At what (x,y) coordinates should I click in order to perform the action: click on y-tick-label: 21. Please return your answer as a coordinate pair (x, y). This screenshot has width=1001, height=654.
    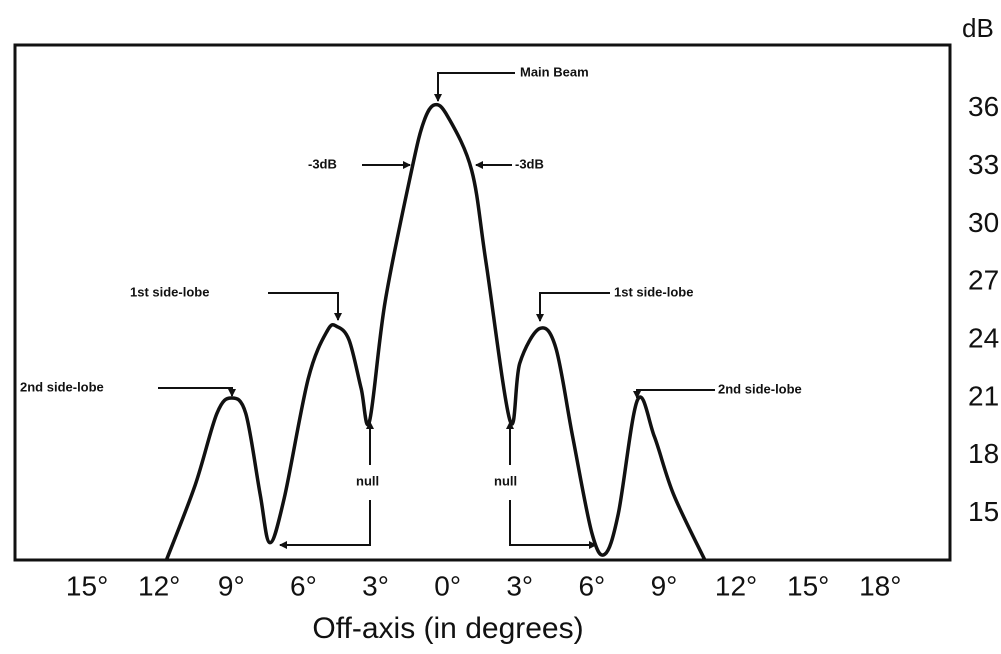
    Looking at the image, I should click on (983, 395).